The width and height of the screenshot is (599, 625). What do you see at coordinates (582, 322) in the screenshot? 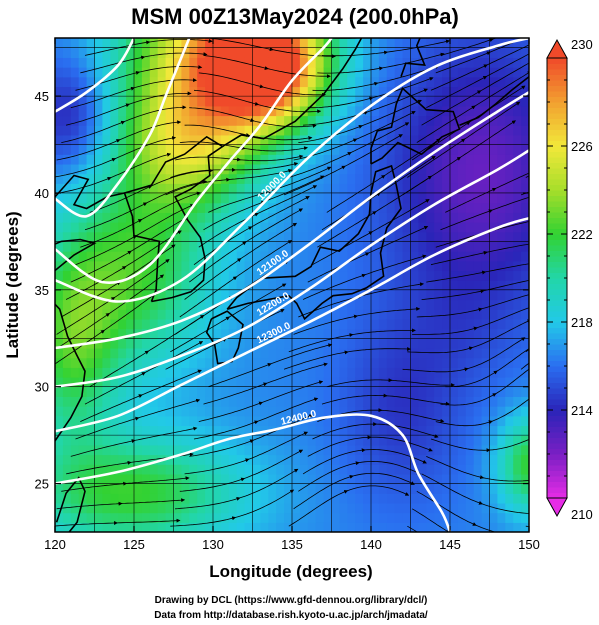
I see `colorbar-tick-label: 218` at bounding box center [582, 322].